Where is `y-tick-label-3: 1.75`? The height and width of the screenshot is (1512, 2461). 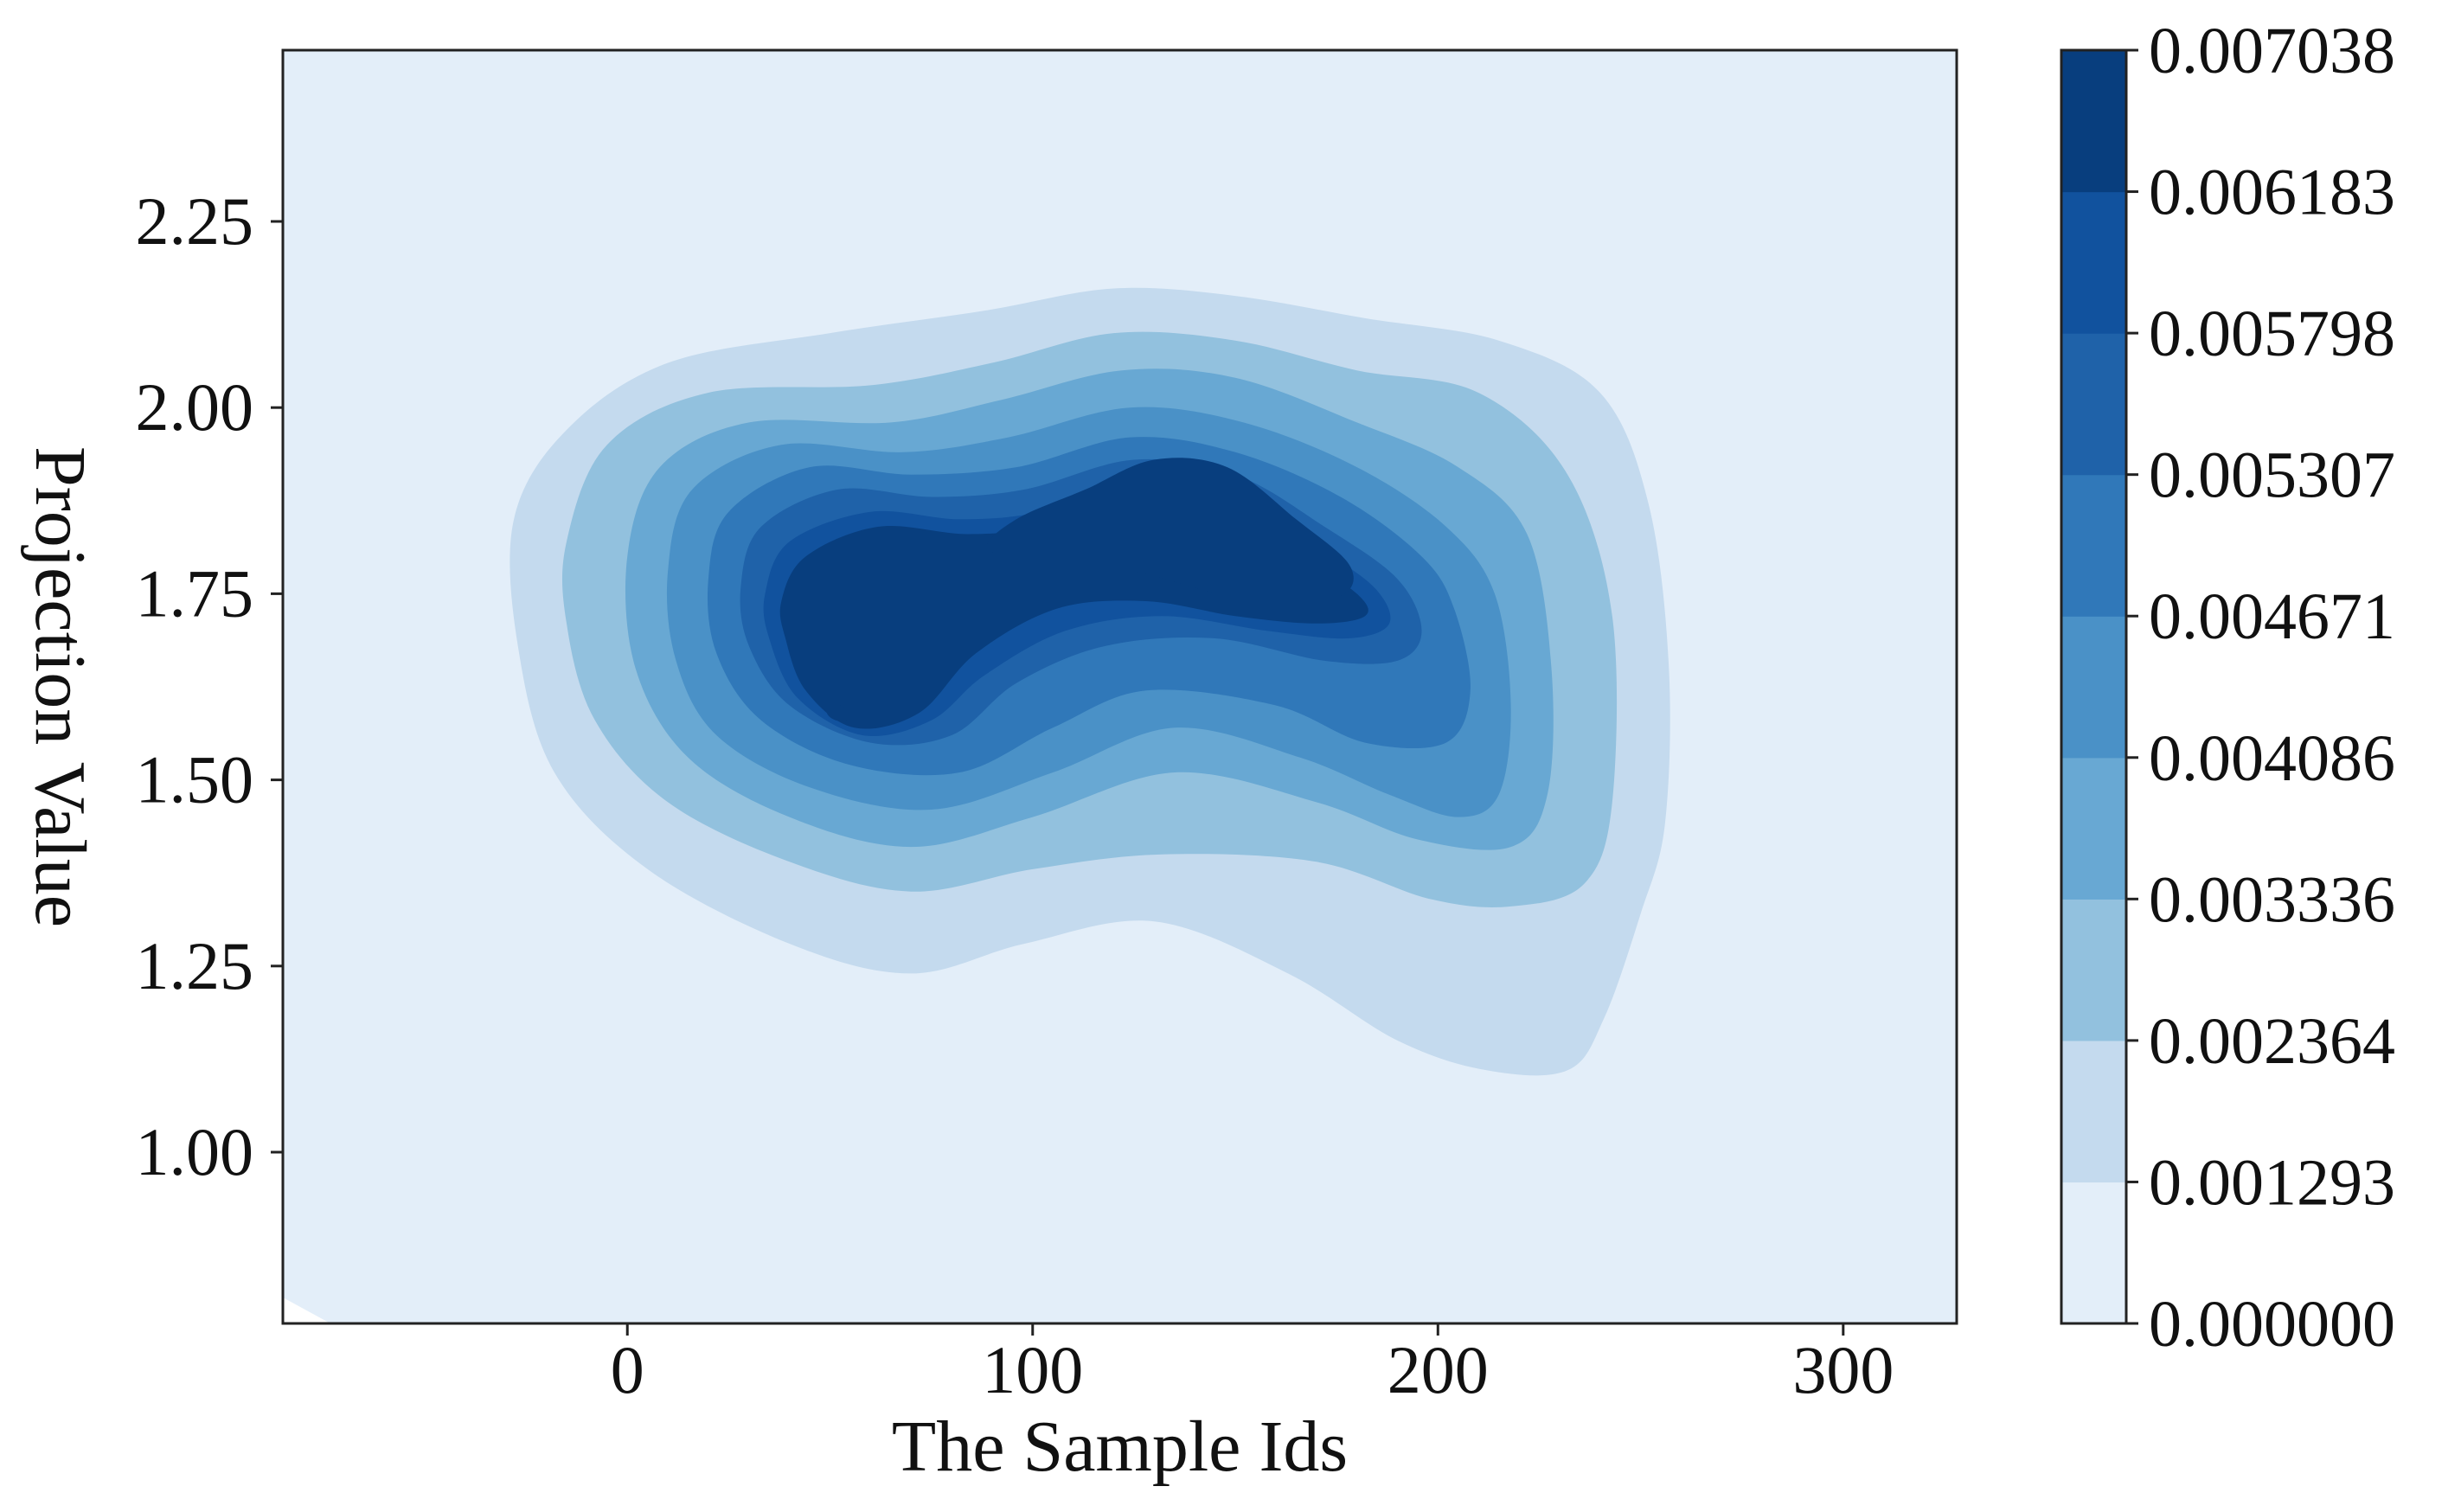 y-tick-label-3: 1.75 is located at coordinates (195, 593).